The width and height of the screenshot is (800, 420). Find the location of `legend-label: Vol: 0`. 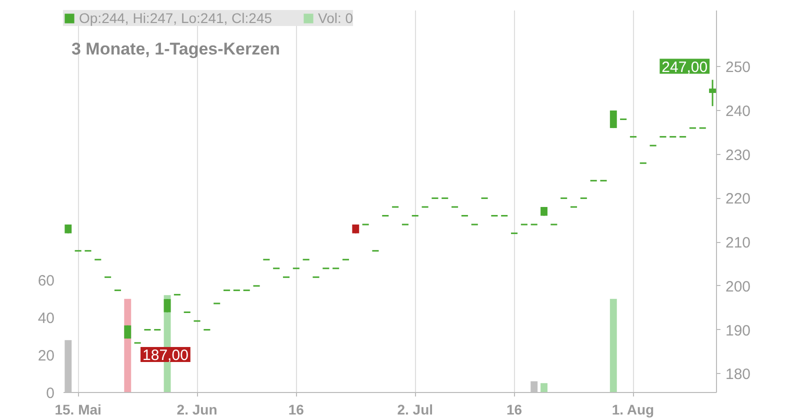

legend-label: Vol: 0 is located at coordinates (336, 18).